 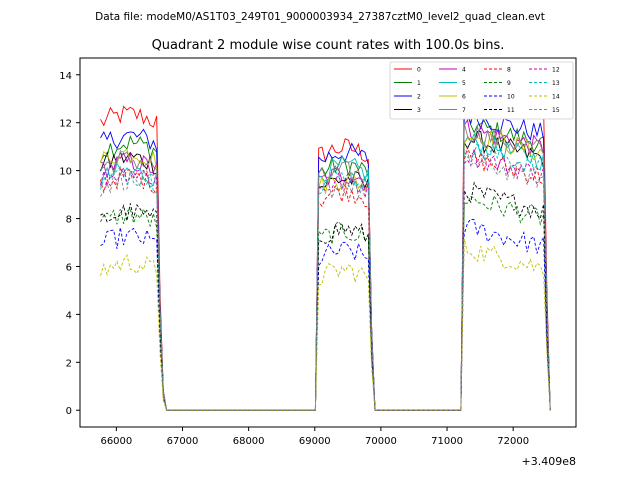 What do you see at coordinates (116, 441) in the screenshot?
I see `x-tick-label: 66000` at bounding box center [116, 441].